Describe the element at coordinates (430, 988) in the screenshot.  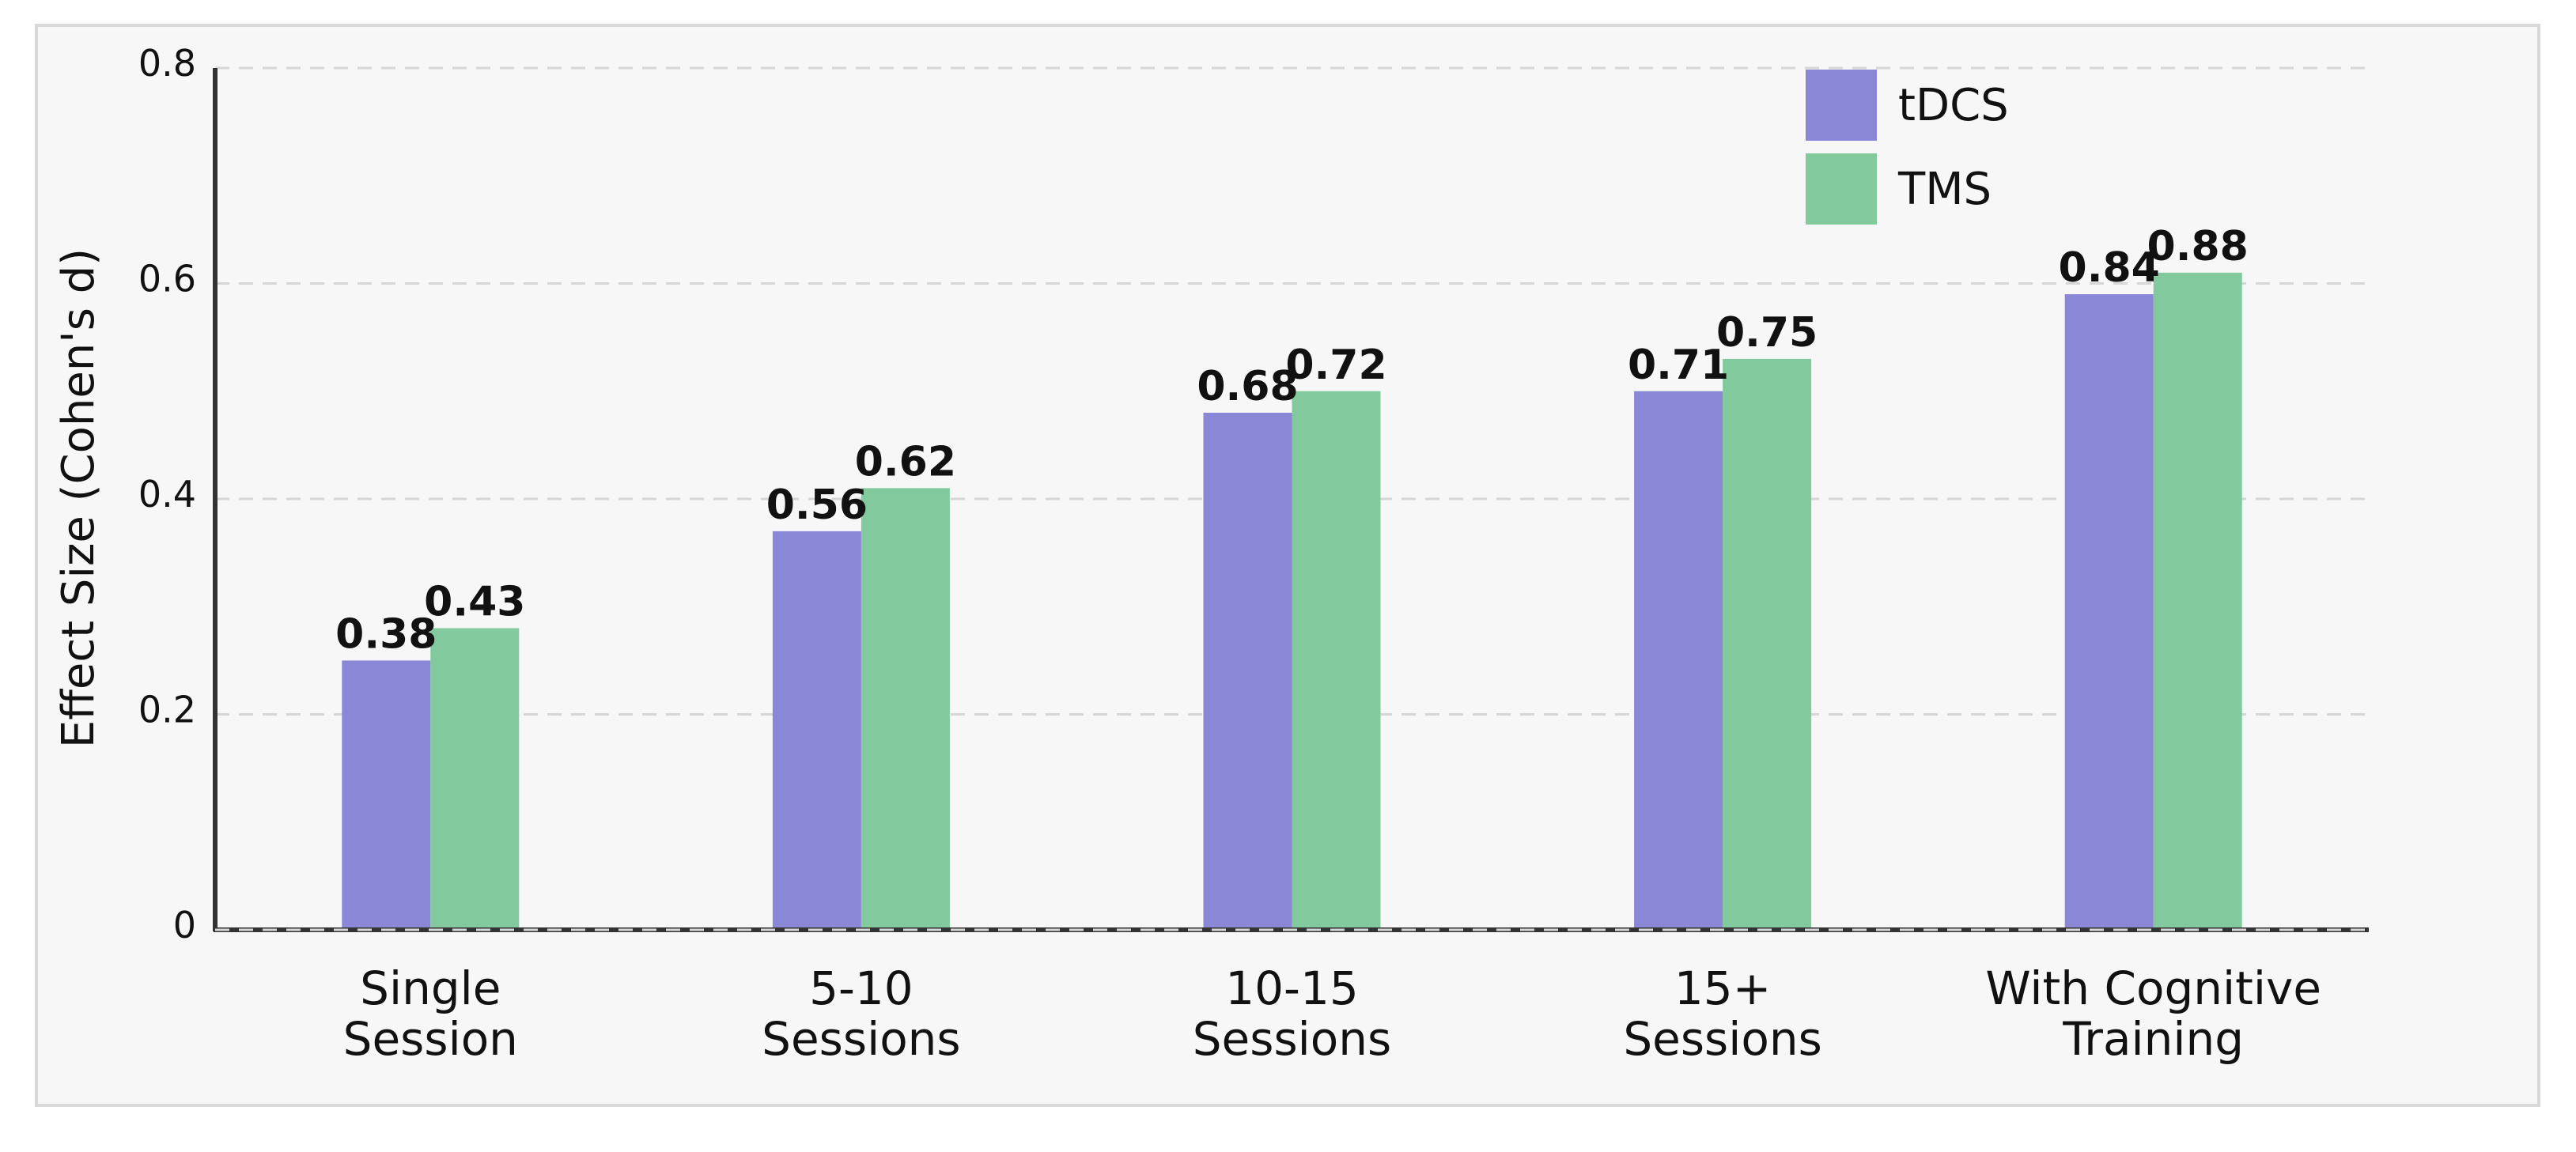
I see `x-tick-label: Single` at that location.